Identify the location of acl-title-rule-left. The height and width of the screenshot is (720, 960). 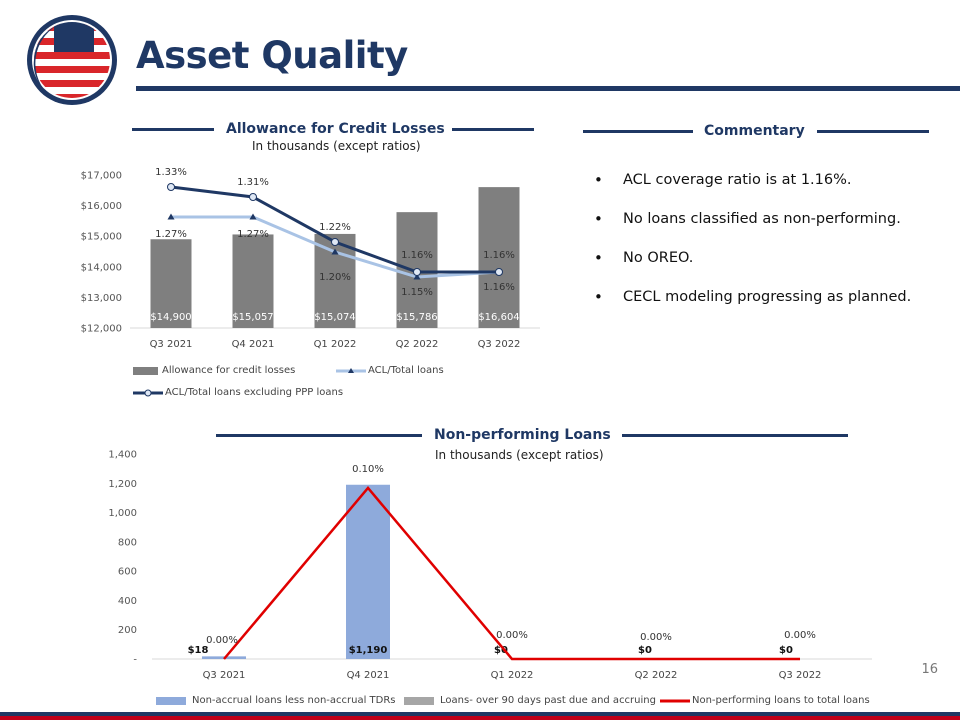
(173, 129).